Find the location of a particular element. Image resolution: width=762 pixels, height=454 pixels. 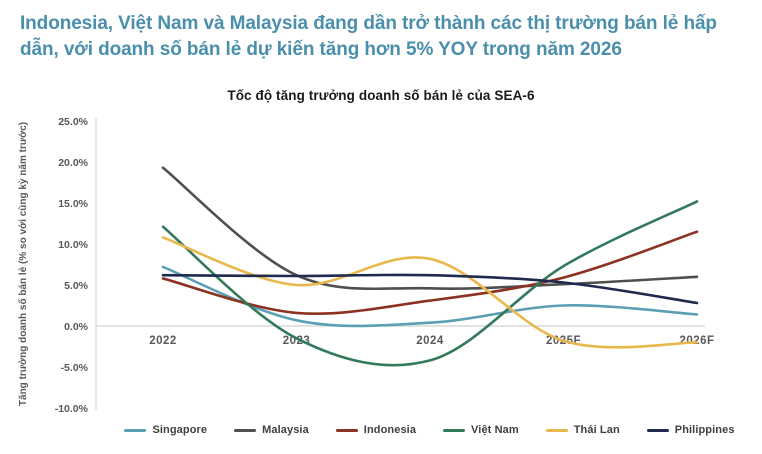

legend-item: Singapore is located at coordinates (165, 430).